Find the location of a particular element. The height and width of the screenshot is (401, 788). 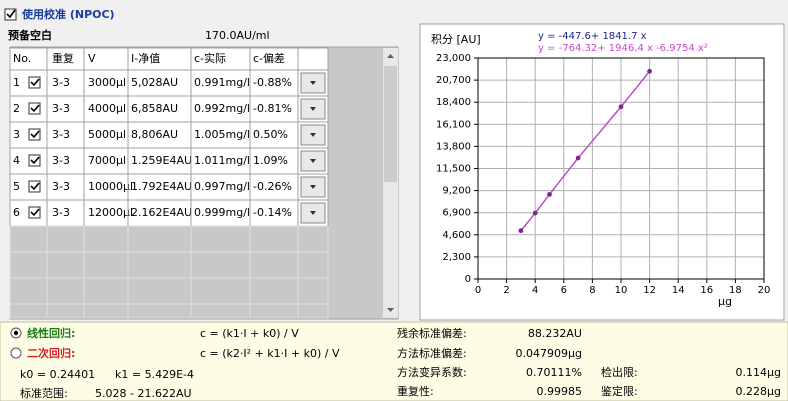

table-cell: 12000μl is located at coordinates (110, 212).